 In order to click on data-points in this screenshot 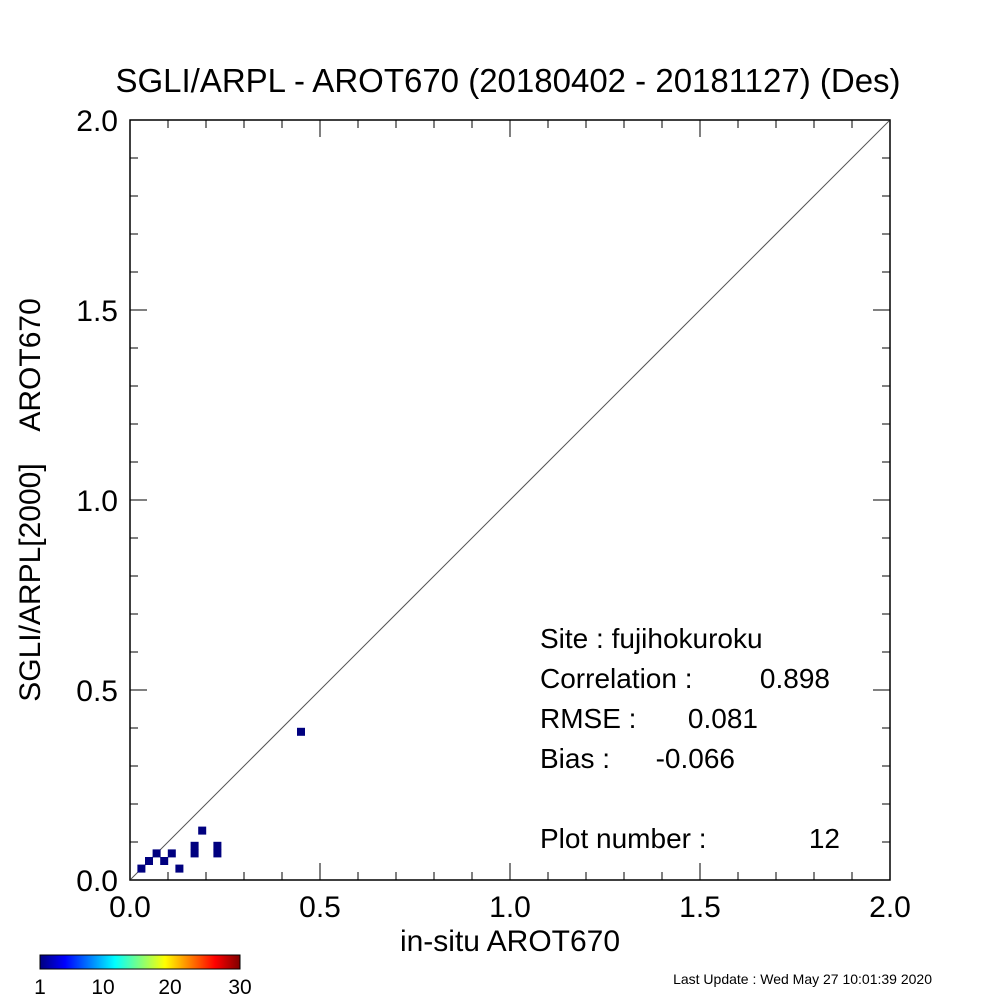, I will do `click(221, 800)`.